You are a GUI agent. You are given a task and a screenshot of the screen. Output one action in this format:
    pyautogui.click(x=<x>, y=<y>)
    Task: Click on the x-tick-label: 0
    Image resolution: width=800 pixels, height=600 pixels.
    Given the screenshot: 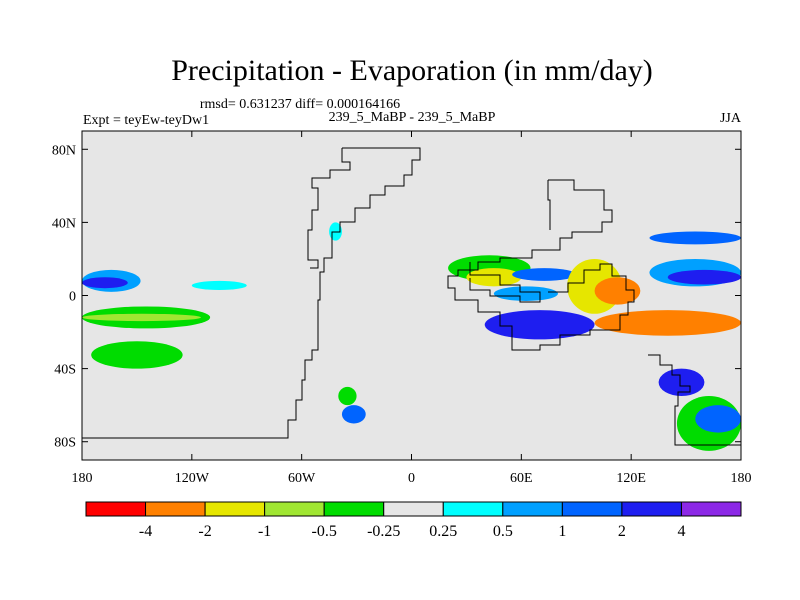 What is the action you would take?
    pyautogui.click(x=411, y=478)
    